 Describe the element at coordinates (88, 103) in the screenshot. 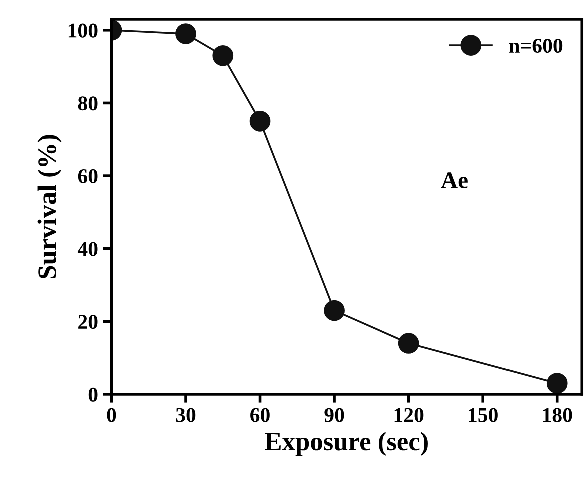

I see `y-tick-label: 80` at that location.